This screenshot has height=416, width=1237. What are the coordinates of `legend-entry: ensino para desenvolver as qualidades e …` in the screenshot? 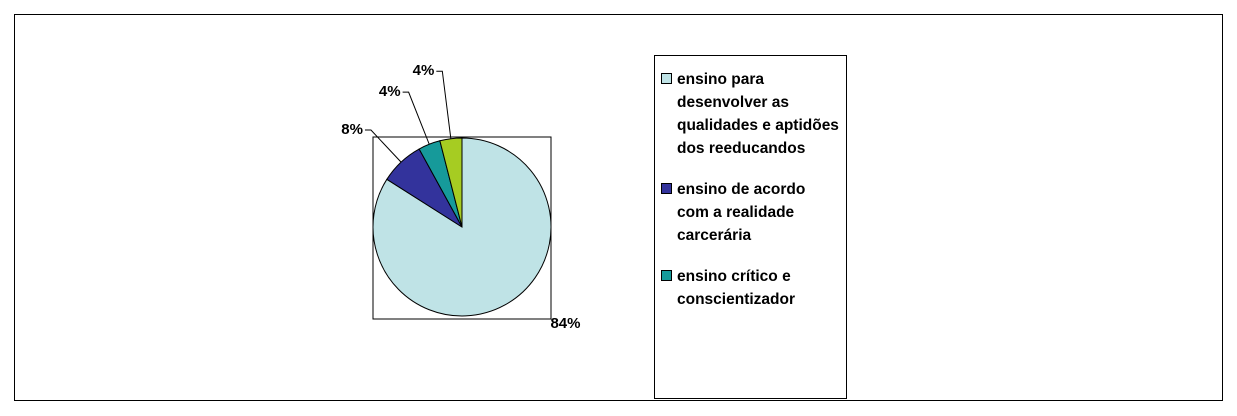 It's located at (750, 114).